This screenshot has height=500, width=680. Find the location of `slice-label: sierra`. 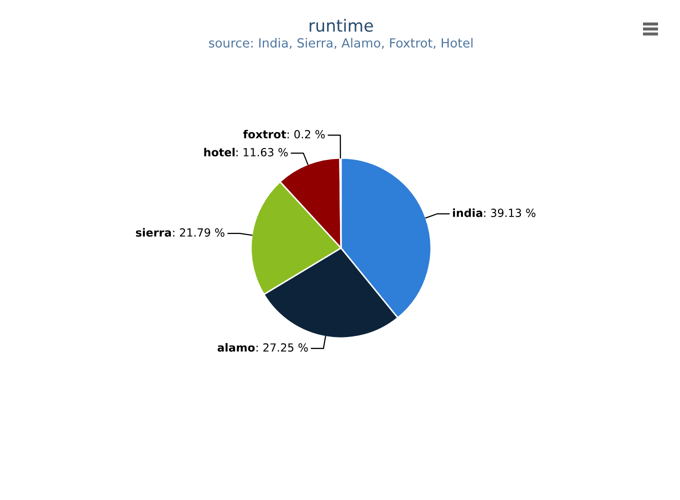

slice-label: sierra is located at coordinates (153, 232).